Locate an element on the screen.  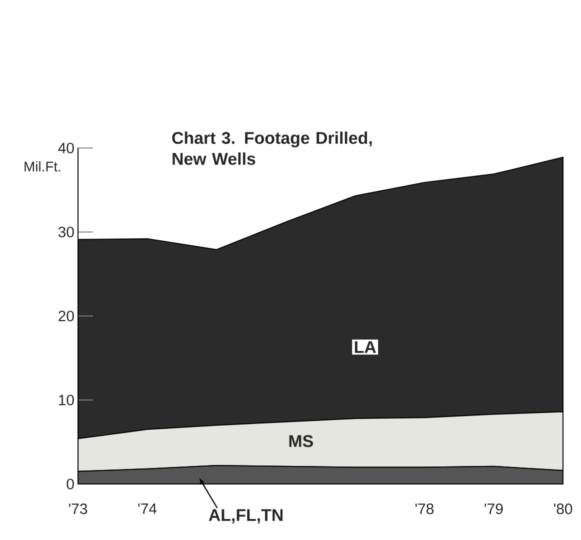
x-tick-label: '79 is located at coordinates (493, 509).